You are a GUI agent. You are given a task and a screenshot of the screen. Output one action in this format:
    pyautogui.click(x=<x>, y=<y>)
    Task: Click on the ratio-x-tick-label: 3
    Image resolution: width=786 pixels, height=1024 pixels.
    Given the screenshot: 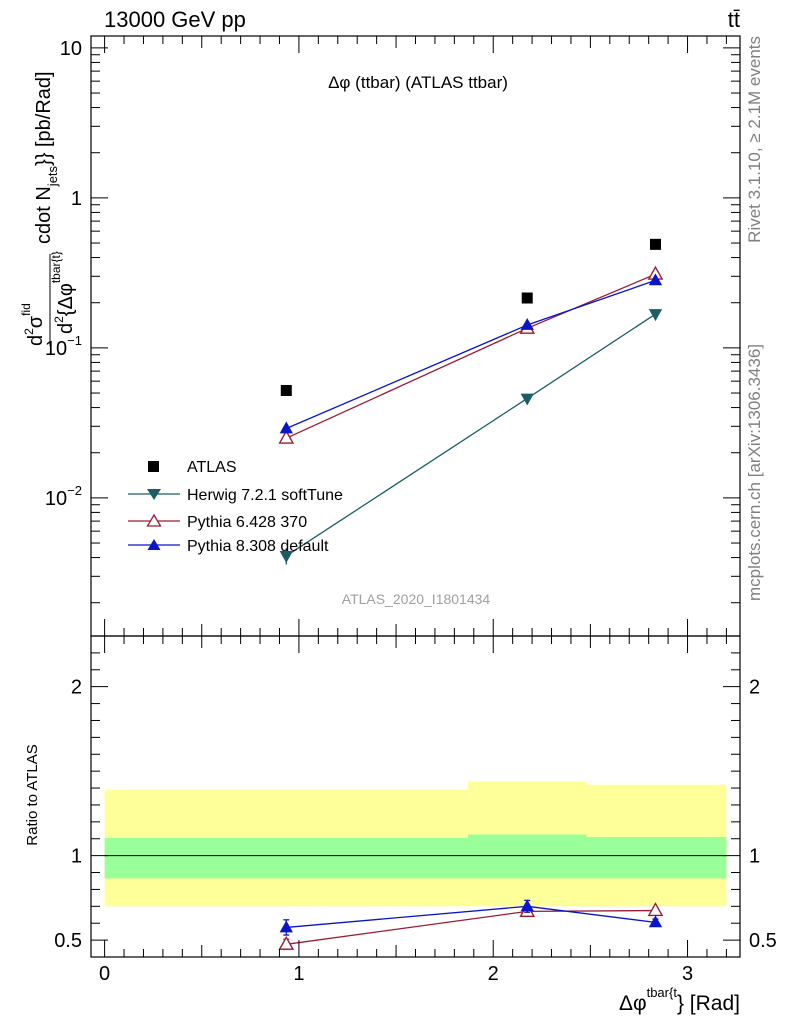 What is the action you would take?
    pyautogui.click(x=687, y=974)
    